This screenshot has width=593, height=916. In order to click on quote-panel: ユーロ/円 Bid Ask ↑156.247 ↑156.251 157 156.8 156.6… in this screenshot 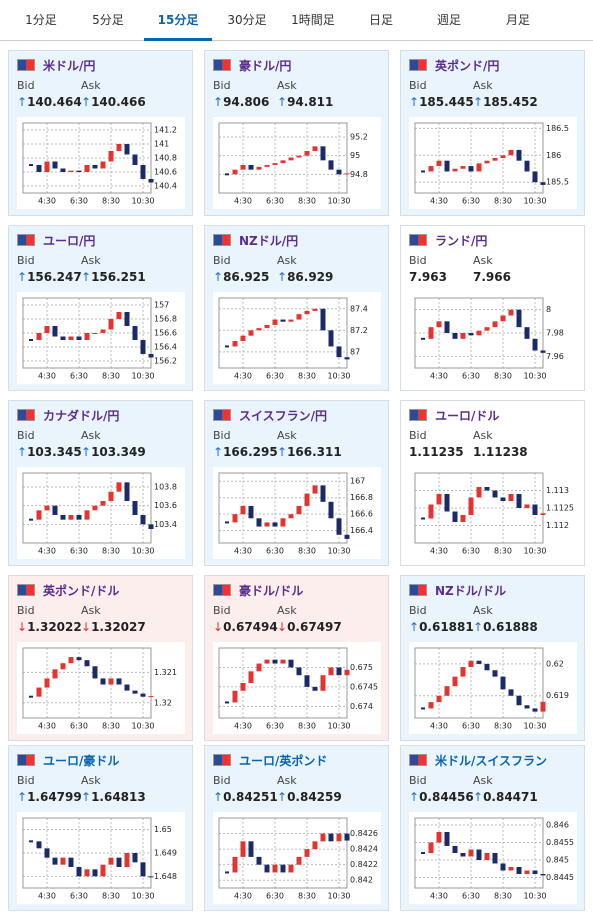, I will do `click(100, 308)`.